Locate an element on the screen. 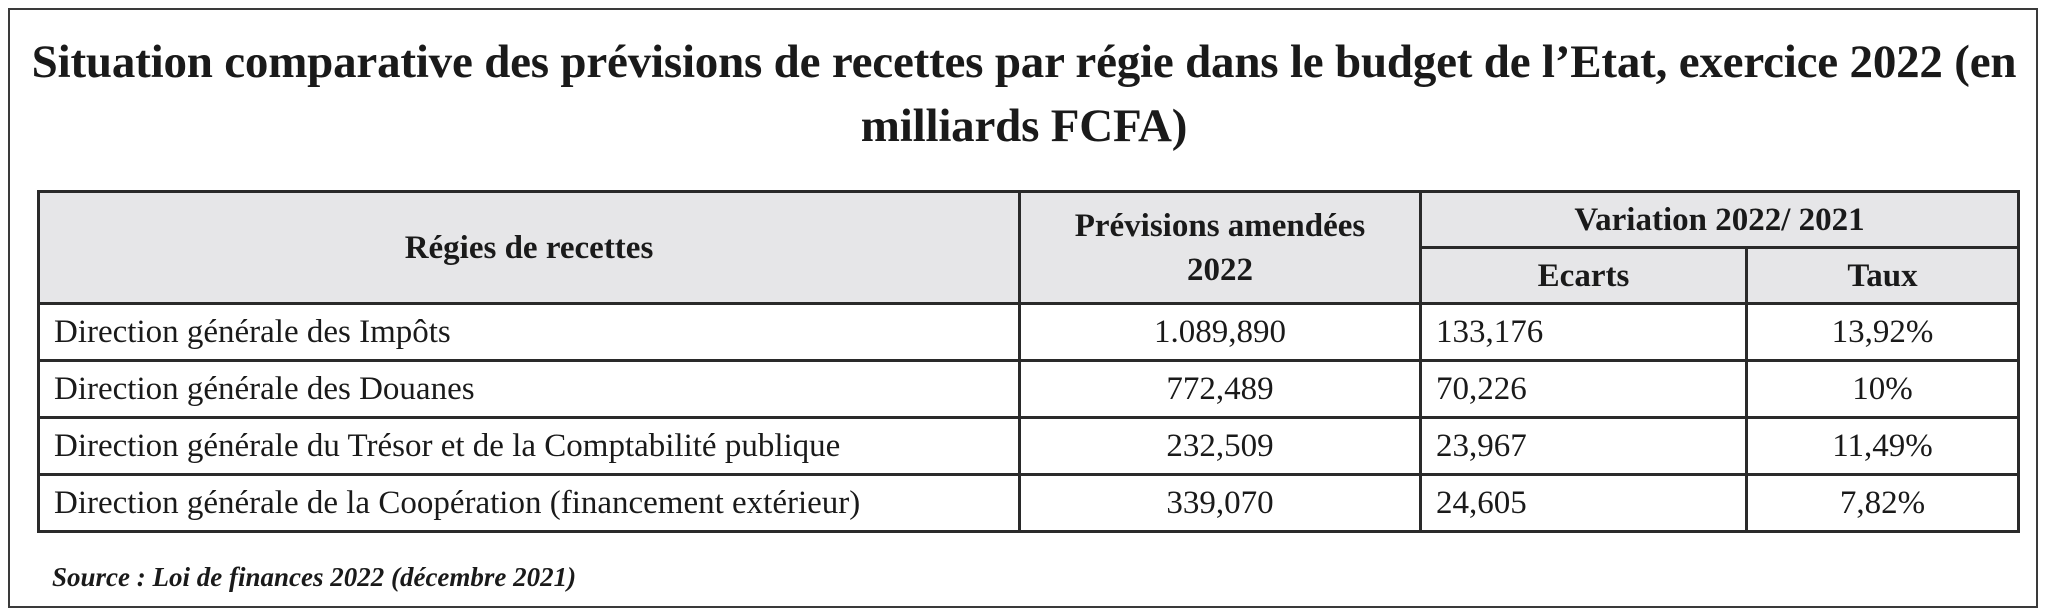 This screenshot has height=608, width=2048. header-taux: Taux is located at coordinates (1882, 275).